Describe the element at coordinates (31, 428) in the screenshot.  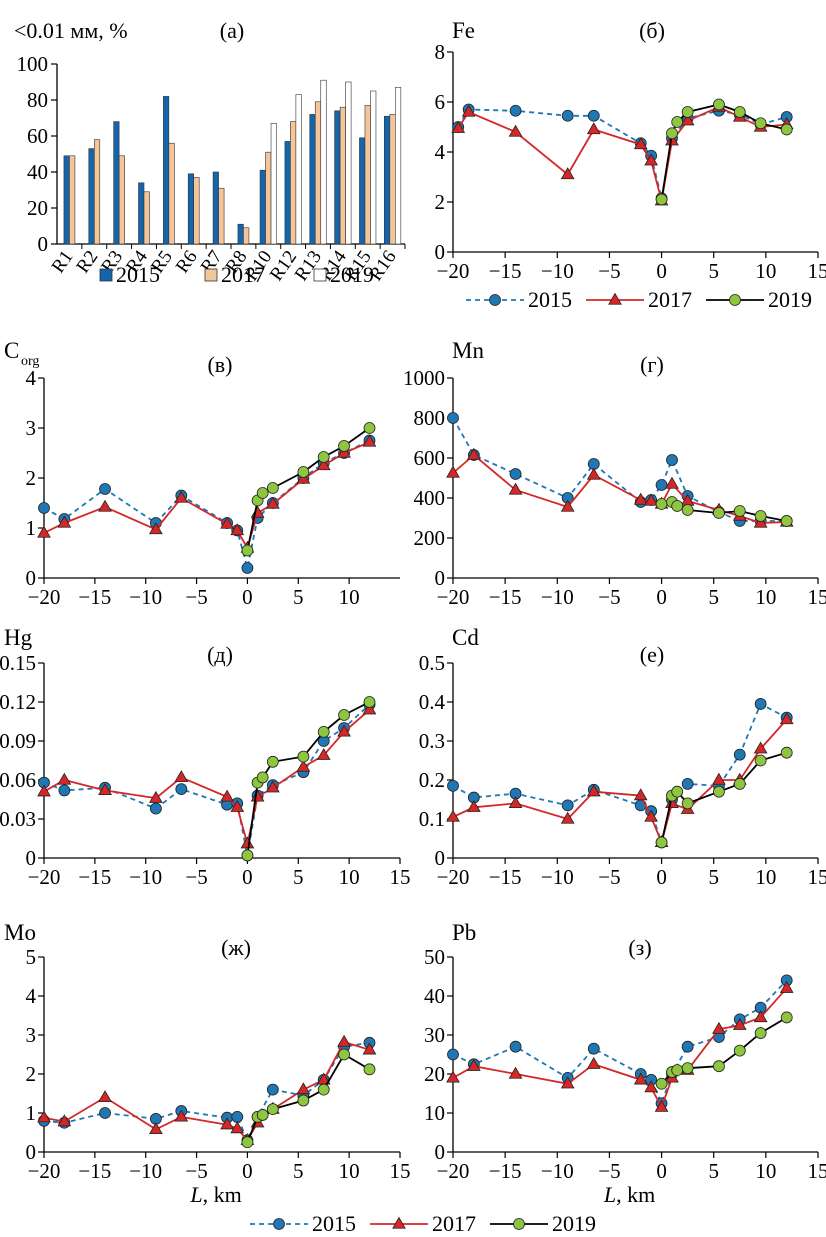
I see `y-tick-label: 3` at that location.